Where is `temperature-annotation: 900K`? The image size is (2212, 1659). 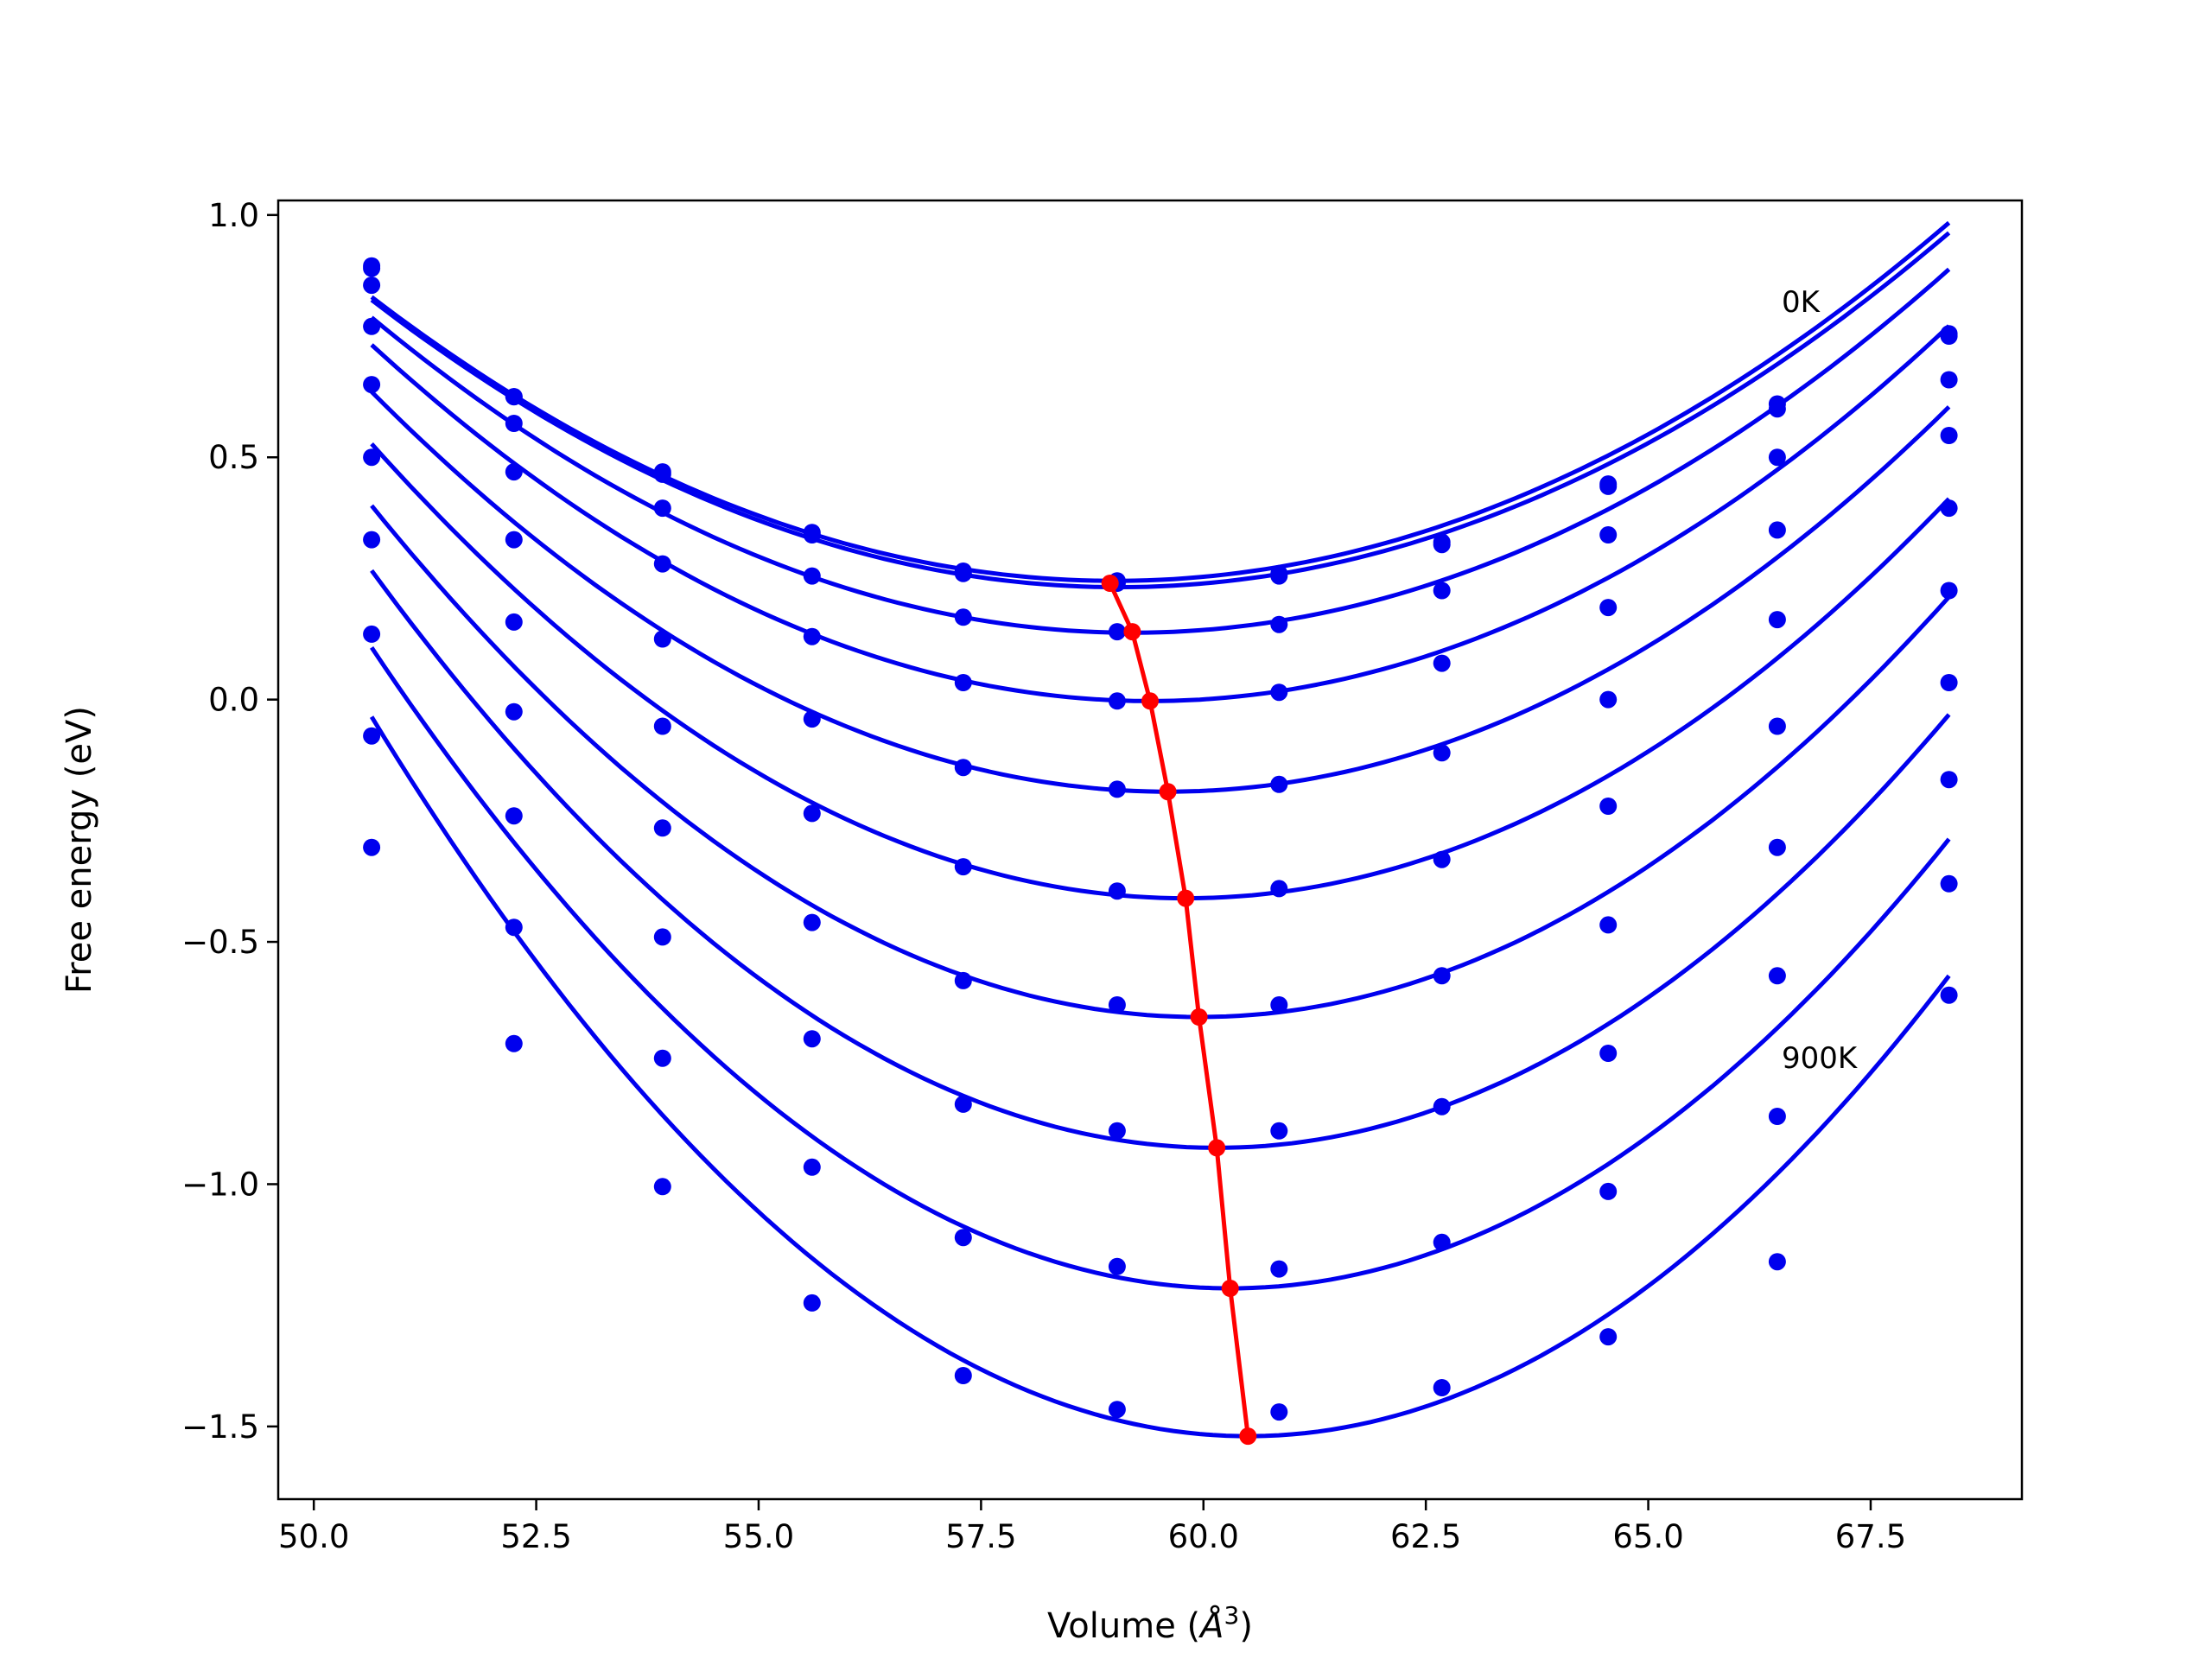
temperature-annotation: 900K is located at coordinates (1820, 1058).